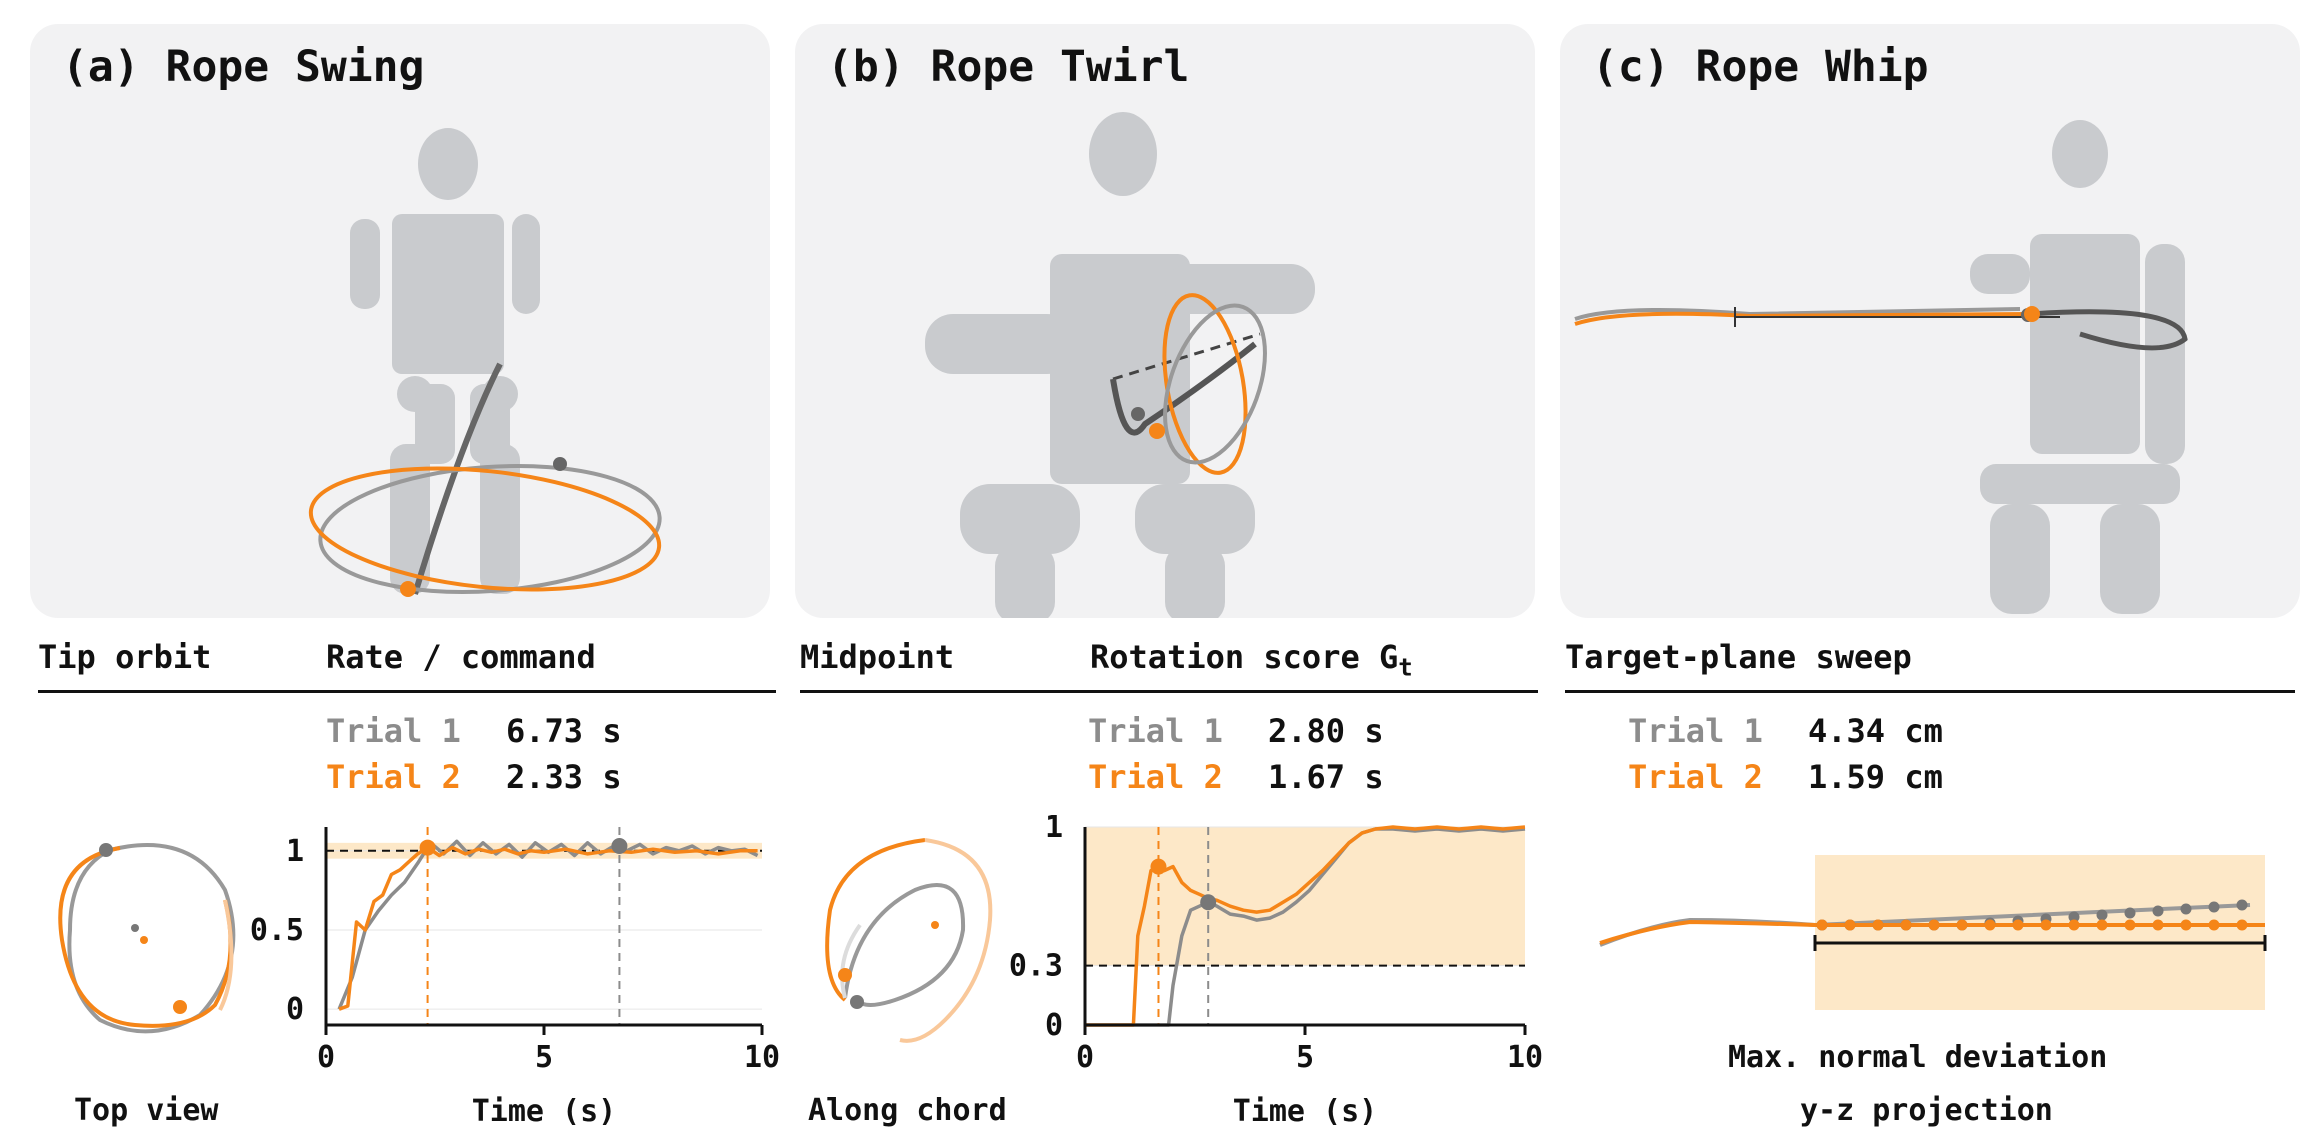 Image resolution: width=2323 pixels, height=1146 pixels. I want to click on panel-c-scene, so click(1881, 367).